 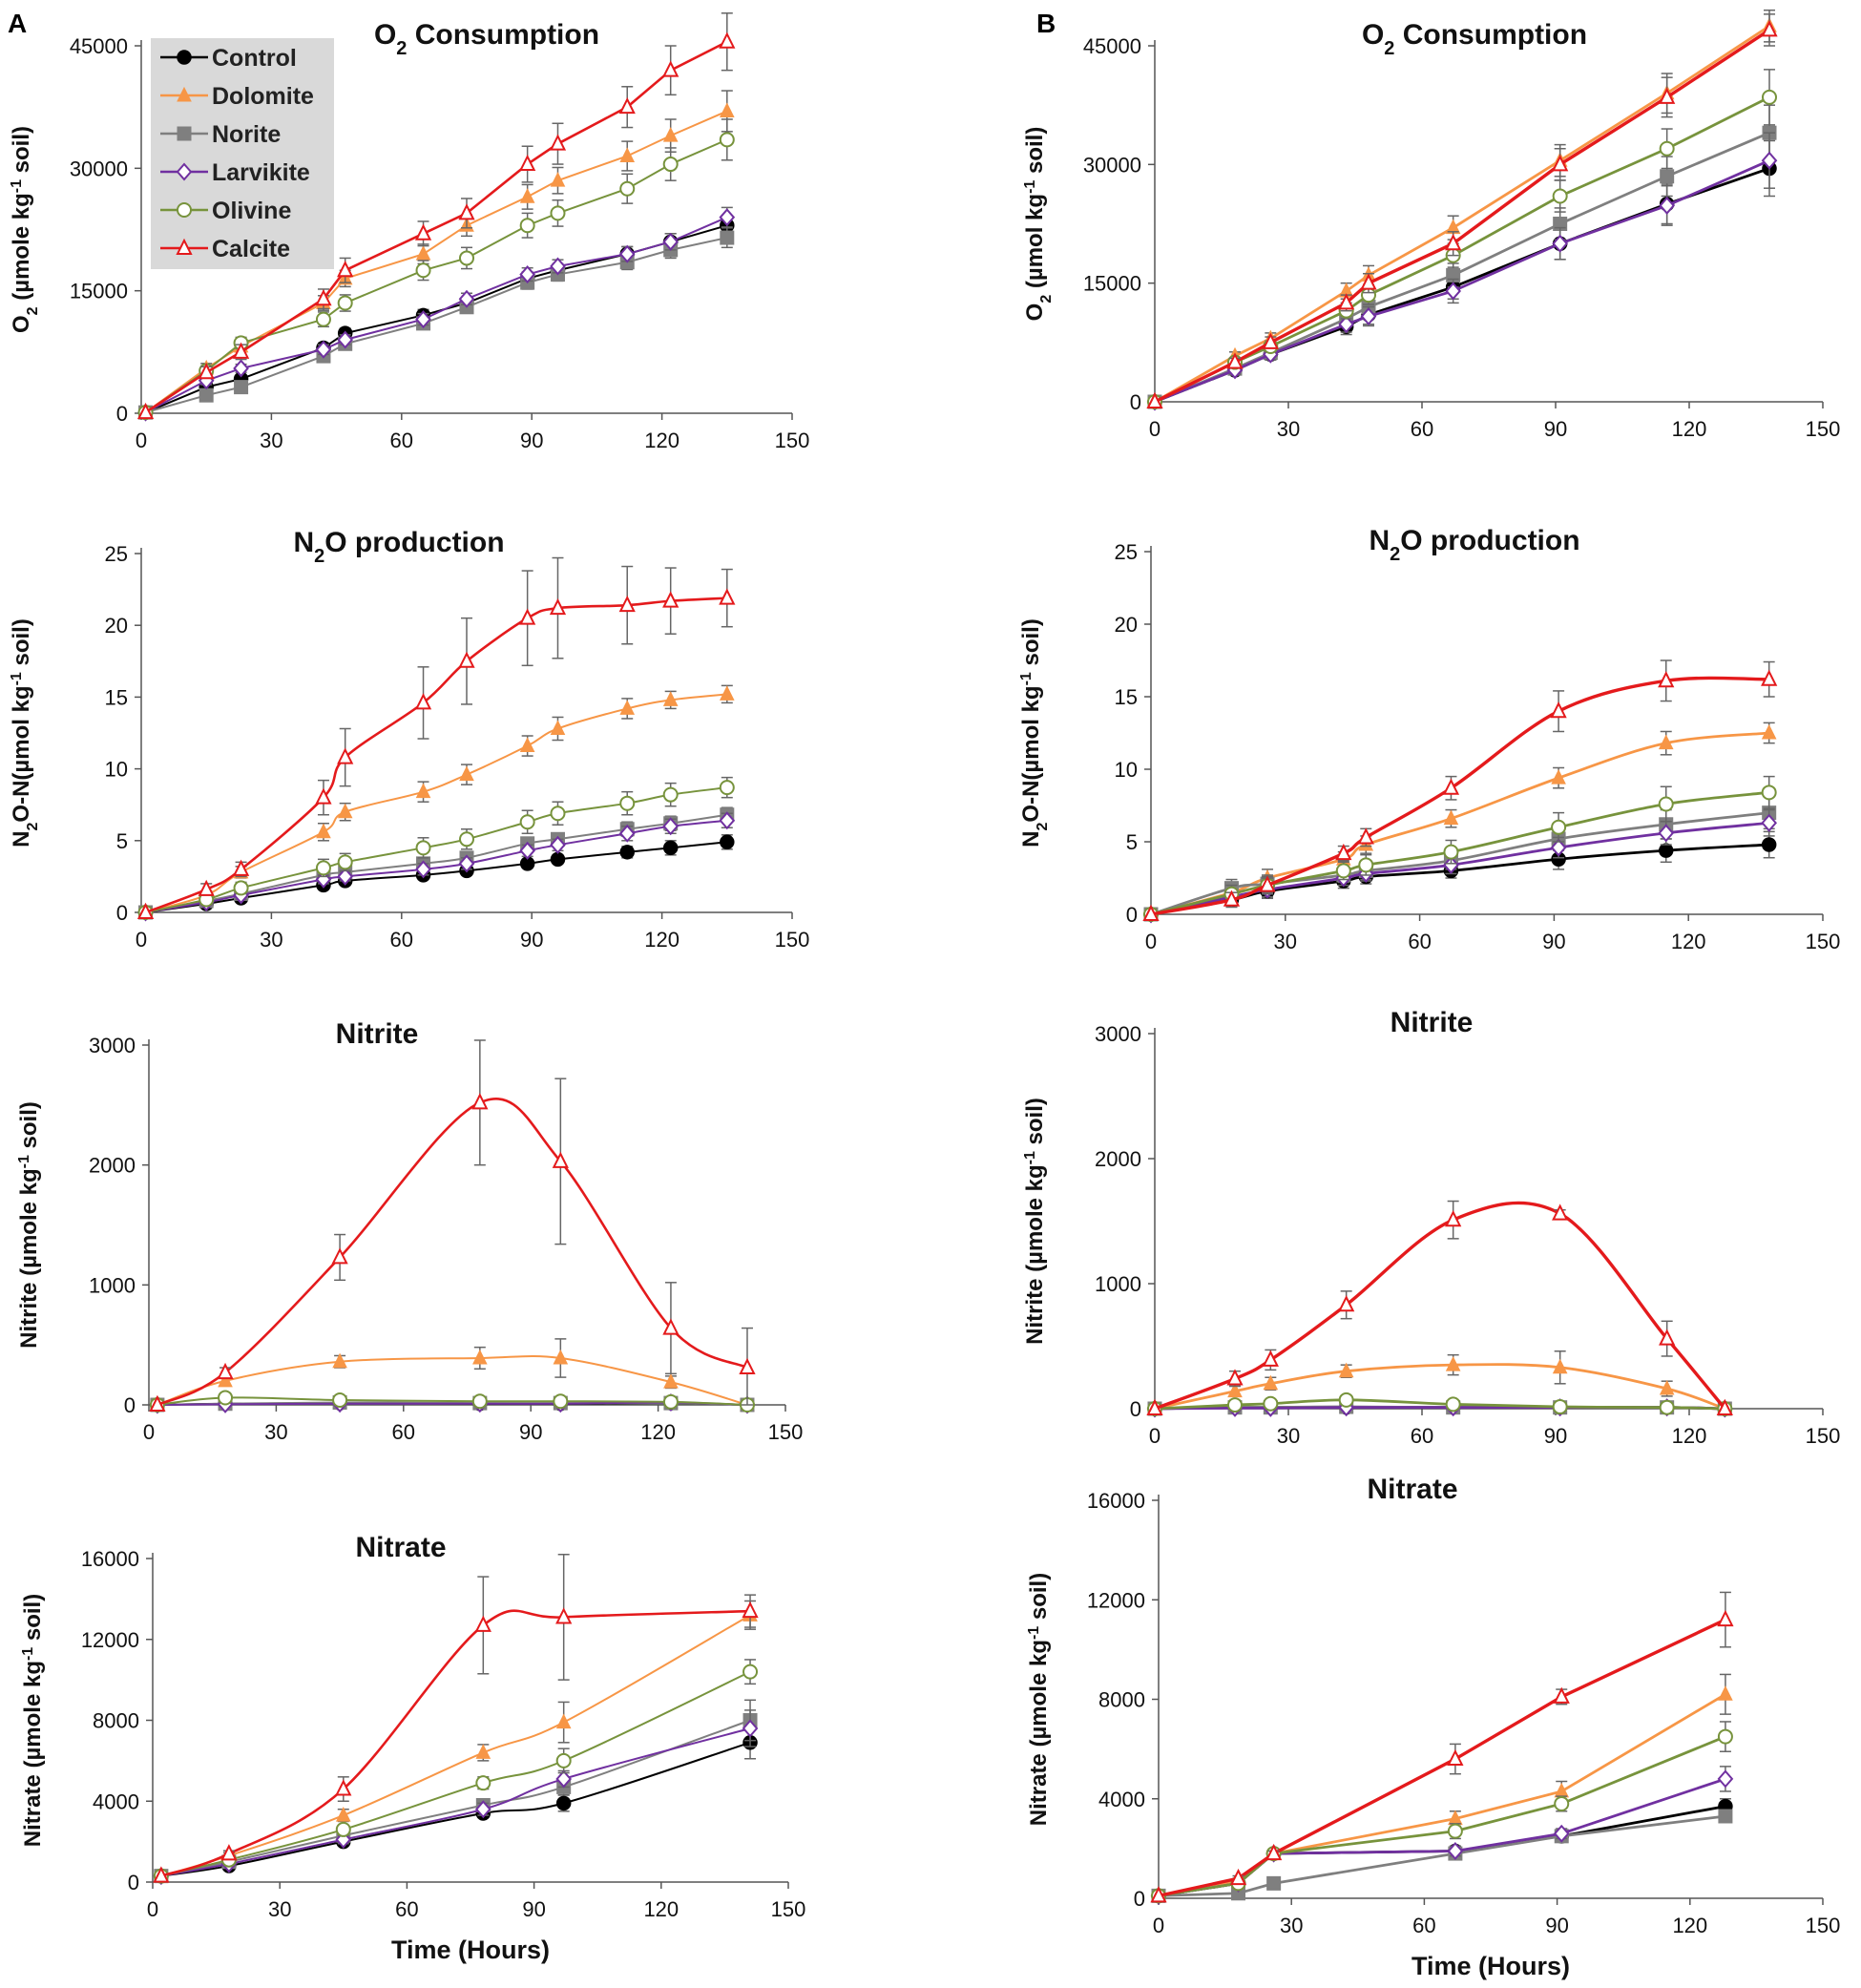 I want to click on series-calcite, so click(x=1460, y=790).